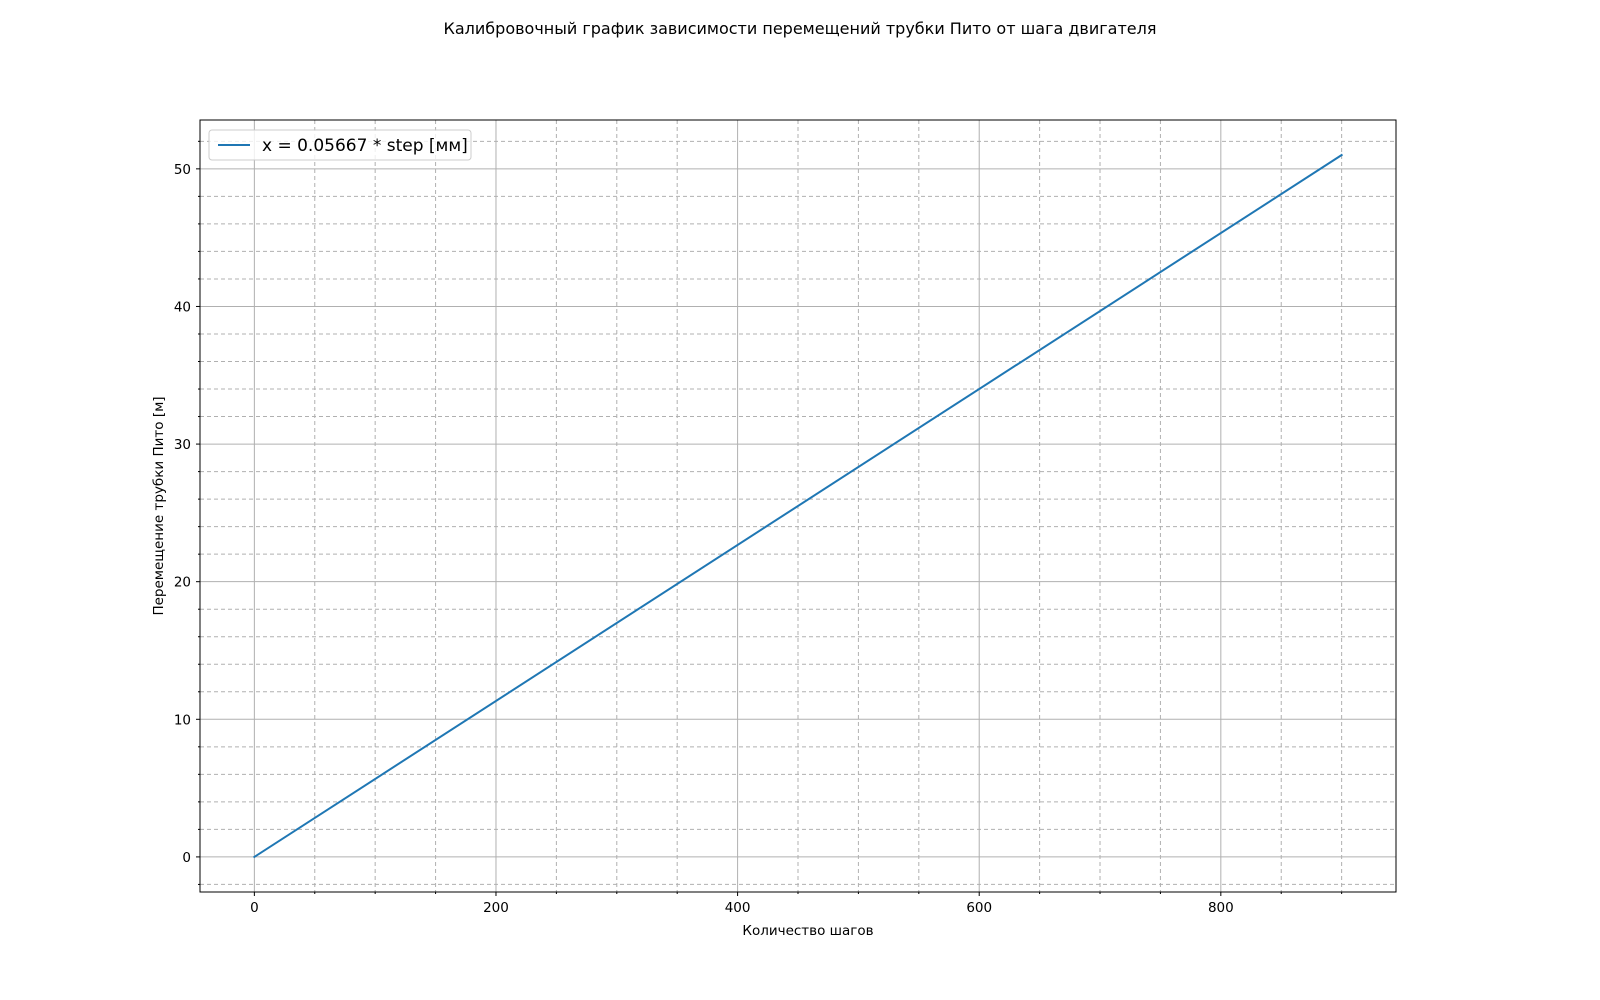 Image resolution: width=1600 pixels, height=1000 pixels. What do you see at coordinates (807, 931) in the screenshot?
I see `x-axis-label: Количество шагов` at bounding box center [807, 931].